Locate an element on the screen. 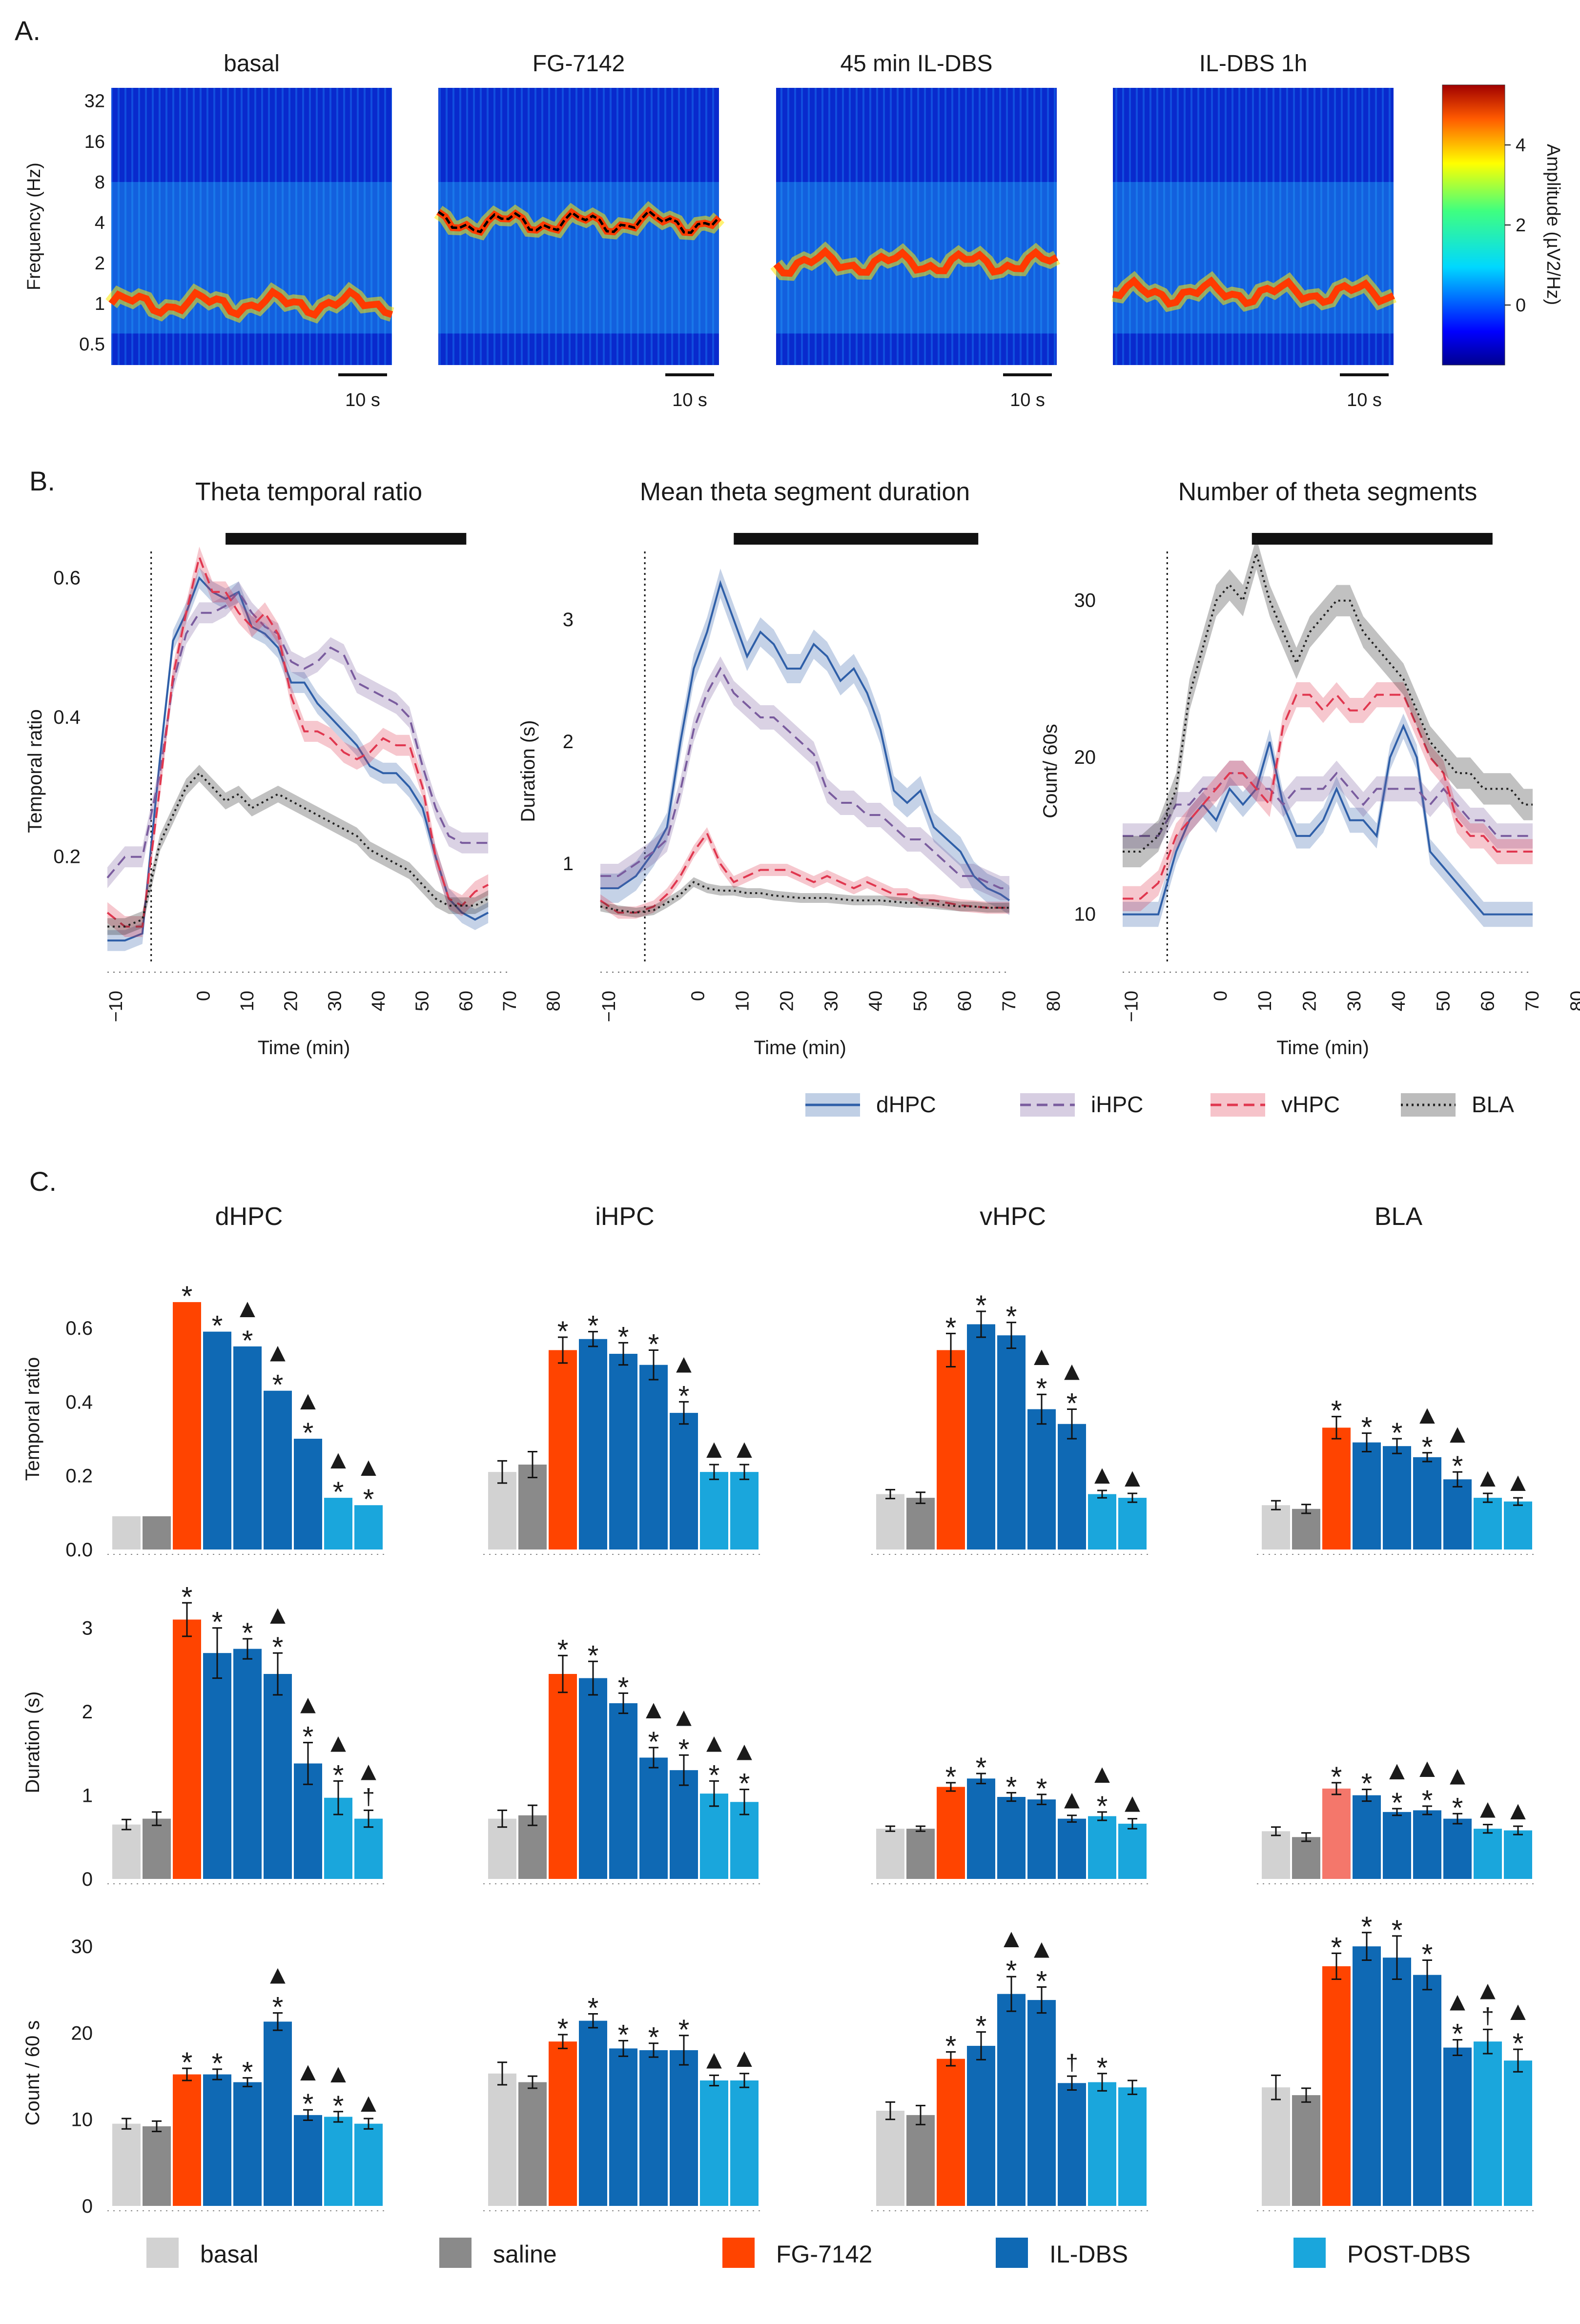  series-band-bla is located at coordinates (1328, 703).